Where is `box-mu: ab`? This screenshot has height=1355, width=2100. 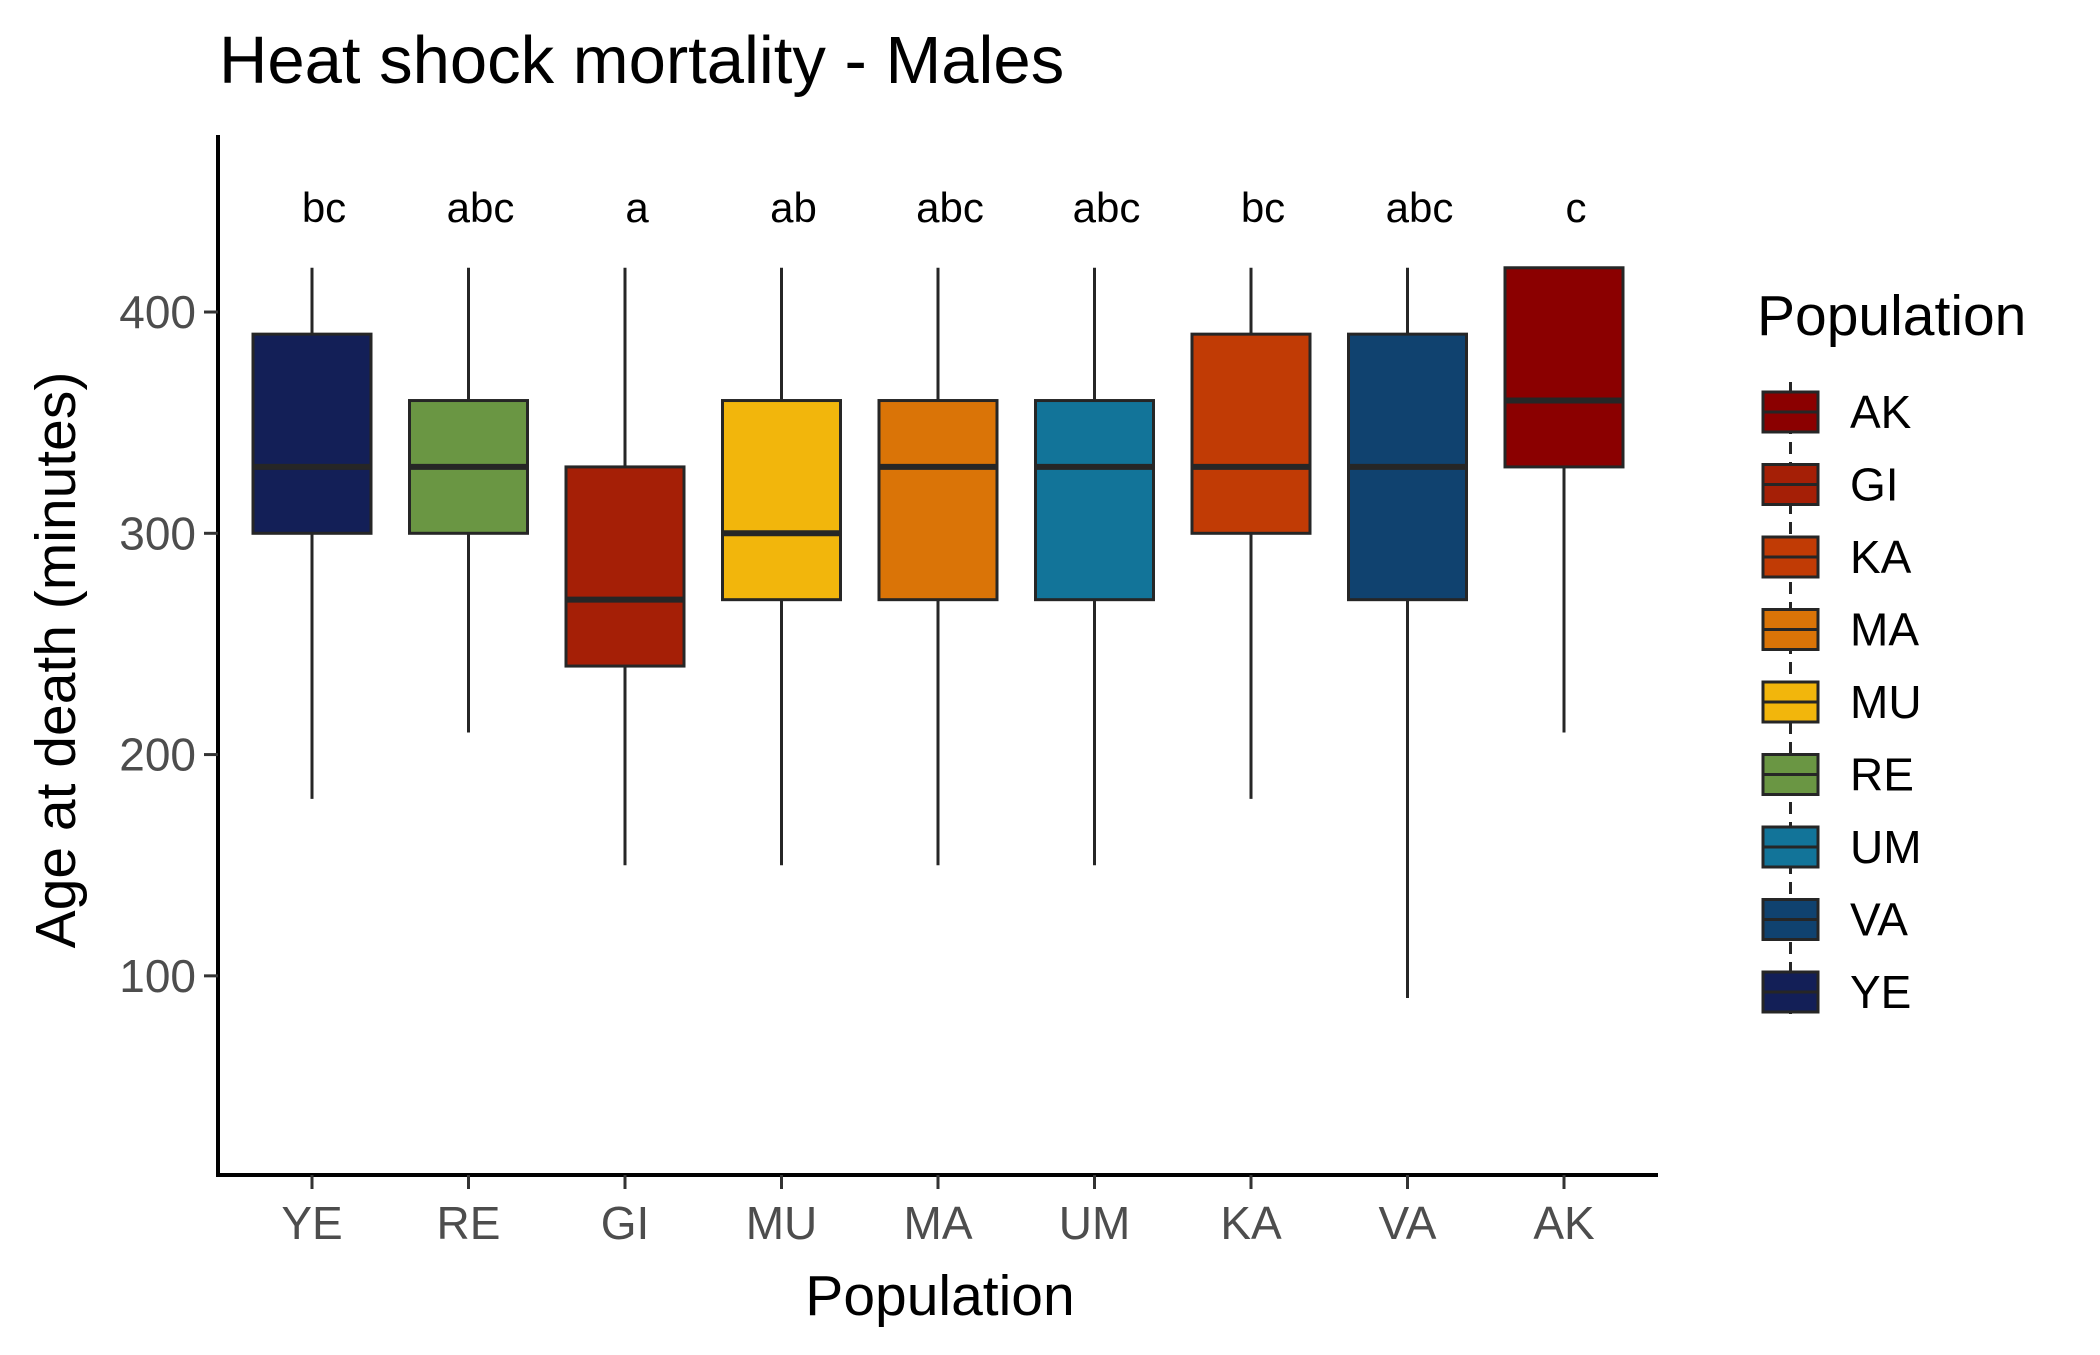
box-mu: ab is located at coordinates (781, 525).